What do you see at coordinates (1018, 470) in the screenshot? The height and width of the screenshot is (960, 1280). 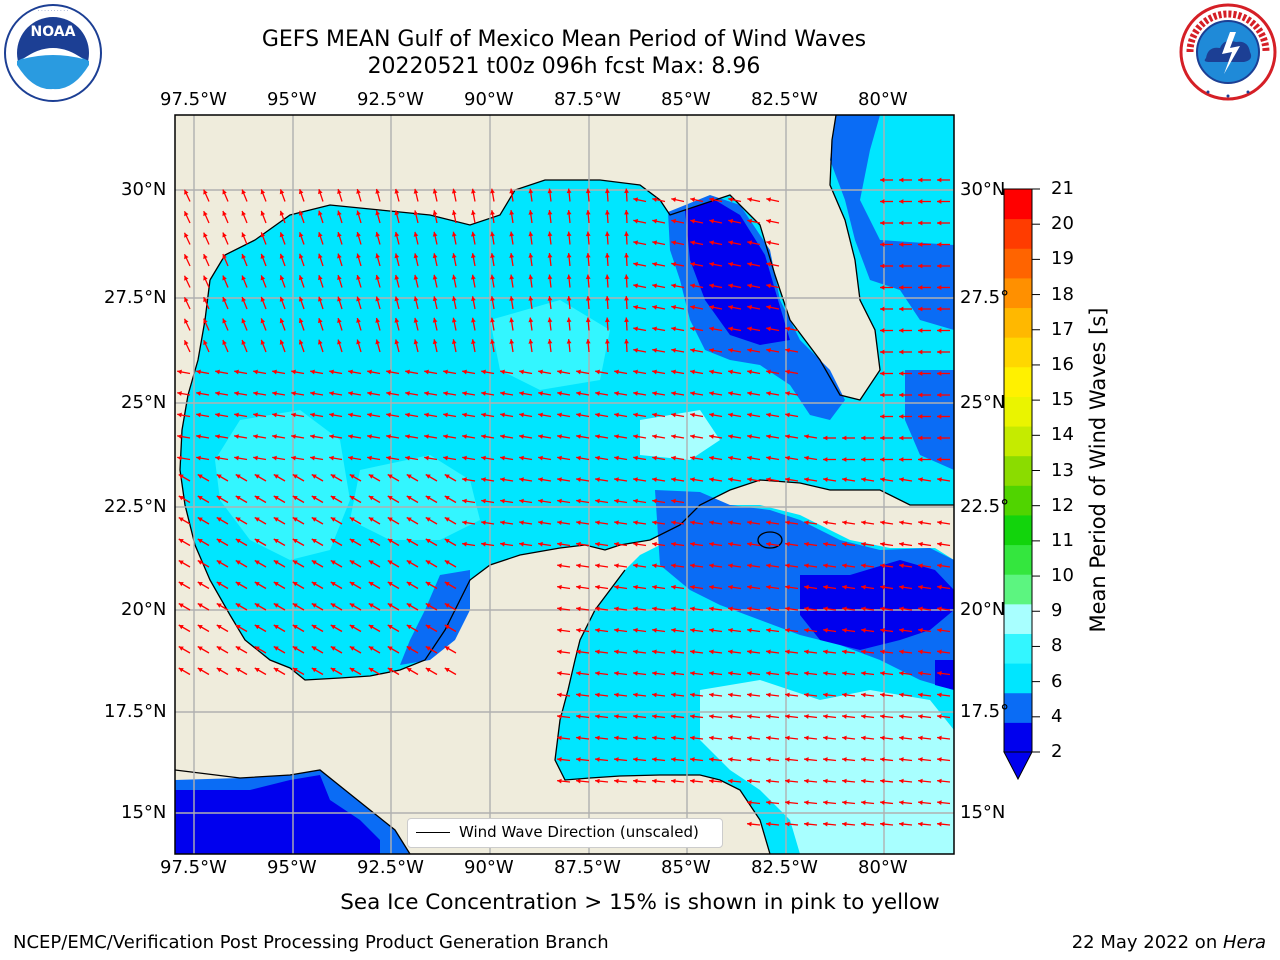 I see `colorbar-frame` at bounding box center [1018, 470].